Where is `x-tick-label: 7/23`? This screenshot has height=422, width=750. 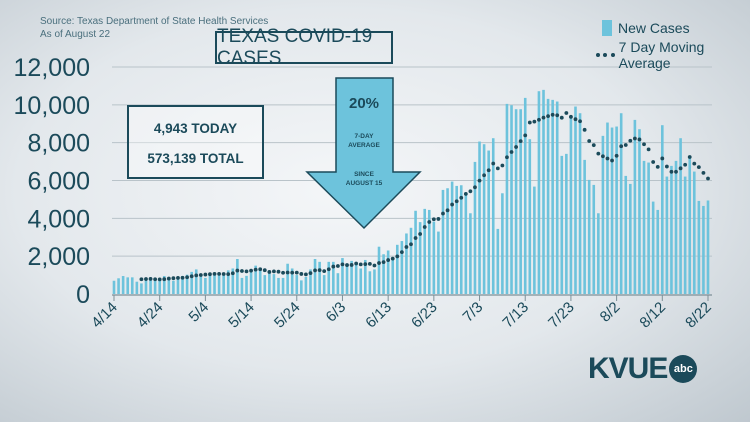
x-tick-label: 7/23 is located at coordinates (561, 315).